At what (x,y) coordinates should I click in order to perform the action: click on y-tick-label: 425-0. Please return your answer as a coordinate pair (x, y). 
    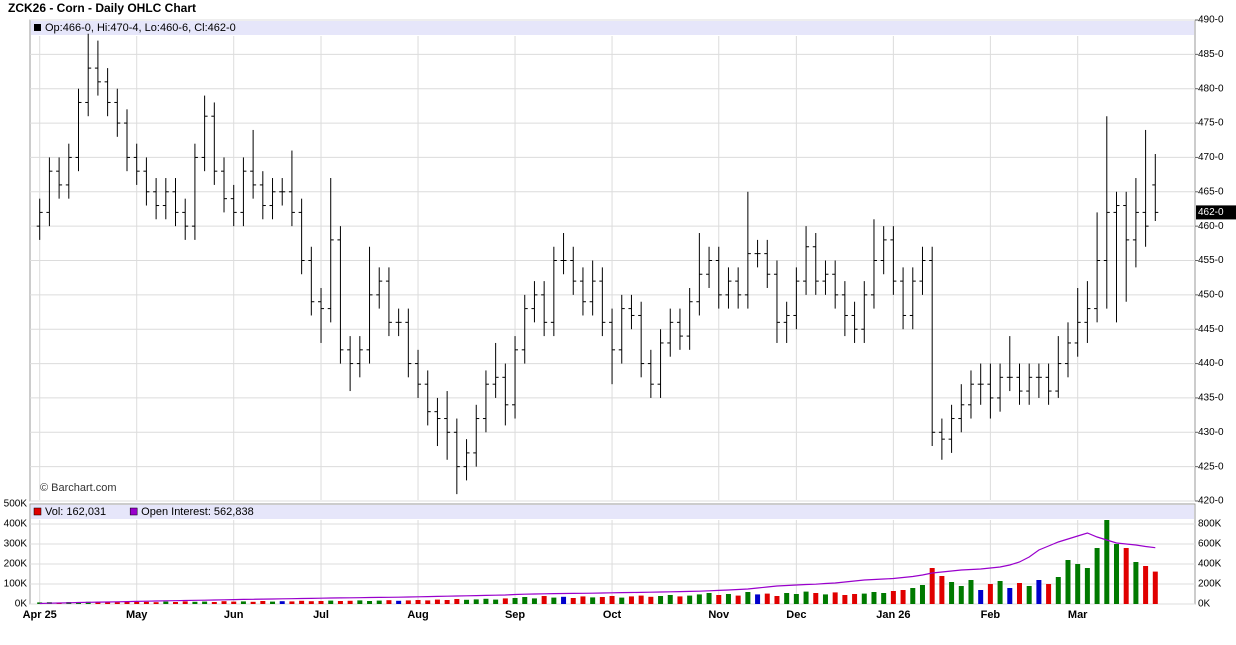
    Looking at the image, I should click on (1211, 466).